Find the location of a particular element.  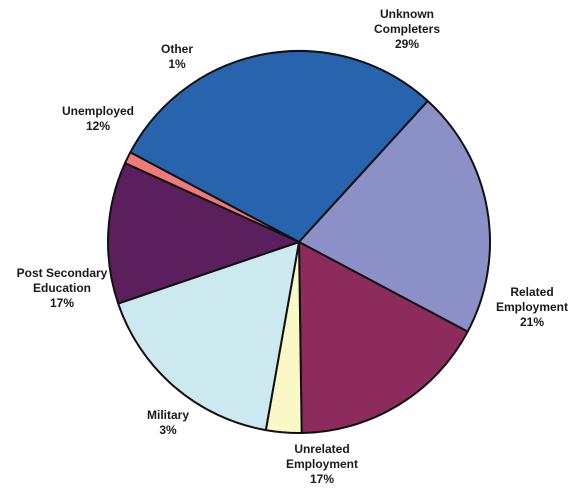

slice-label-line: Education is located at coordinates (62, 288).